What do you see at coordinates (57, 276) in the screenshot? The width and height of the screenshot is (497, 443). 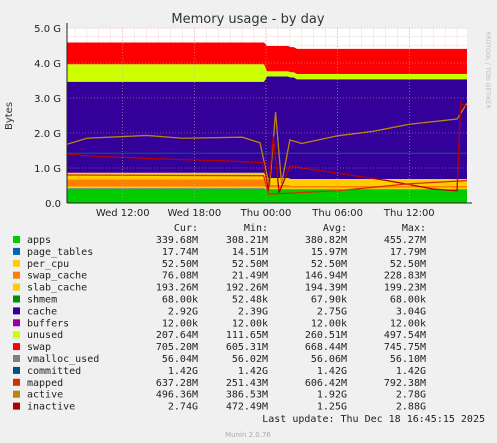 I see `legend-label: swap_cache` at bounding box center [57, 276].